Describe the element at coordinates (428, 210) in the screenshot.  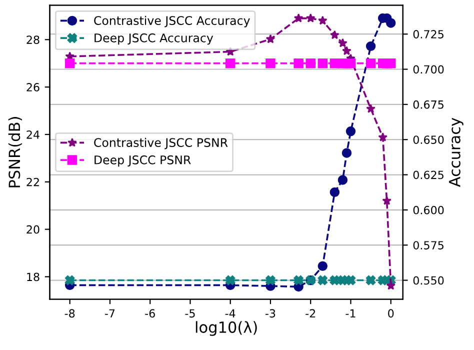
I see `y2-tick-label: 0.600` at that location.